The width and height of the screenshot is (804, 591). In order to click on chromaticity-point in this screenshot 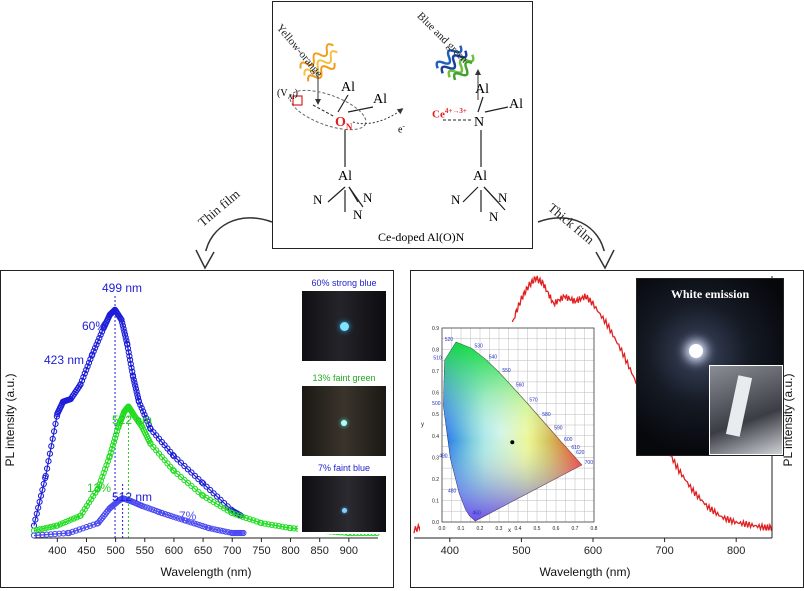, I will do `click(512, 442)`.